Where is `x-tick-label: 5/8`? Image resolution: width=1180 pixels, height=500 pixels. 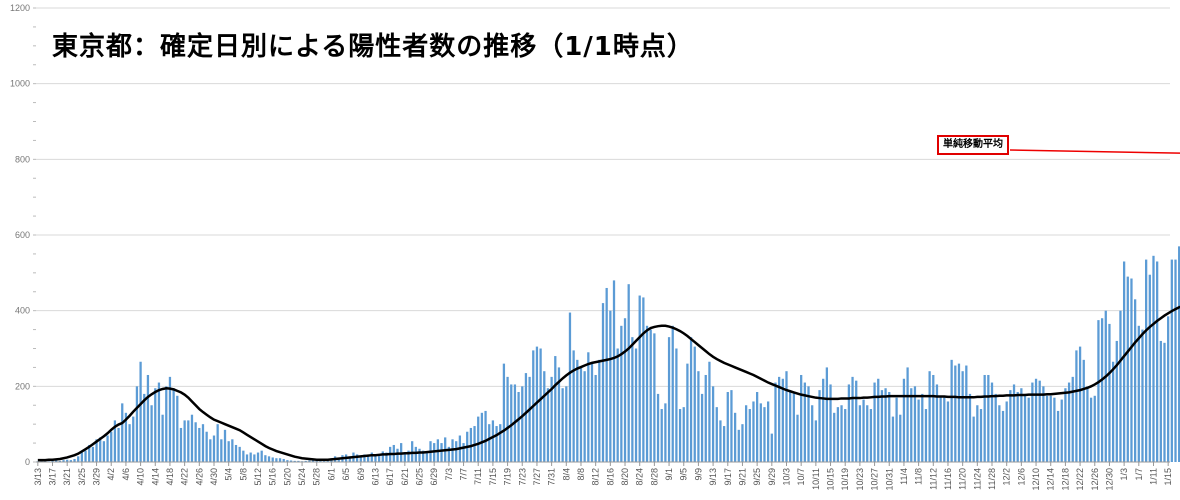
x-tick-label: 5/8 is located at coordinates (243, 474).